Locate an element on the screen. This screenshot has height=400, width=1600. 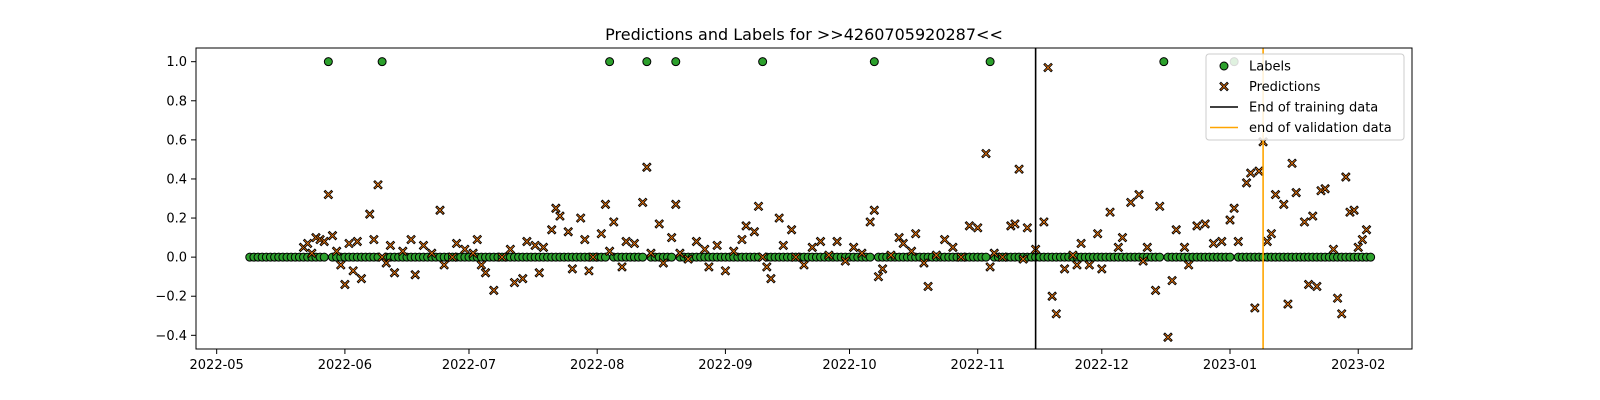
legend-entry-labels: Labels is located at coordinates (1270, 67).